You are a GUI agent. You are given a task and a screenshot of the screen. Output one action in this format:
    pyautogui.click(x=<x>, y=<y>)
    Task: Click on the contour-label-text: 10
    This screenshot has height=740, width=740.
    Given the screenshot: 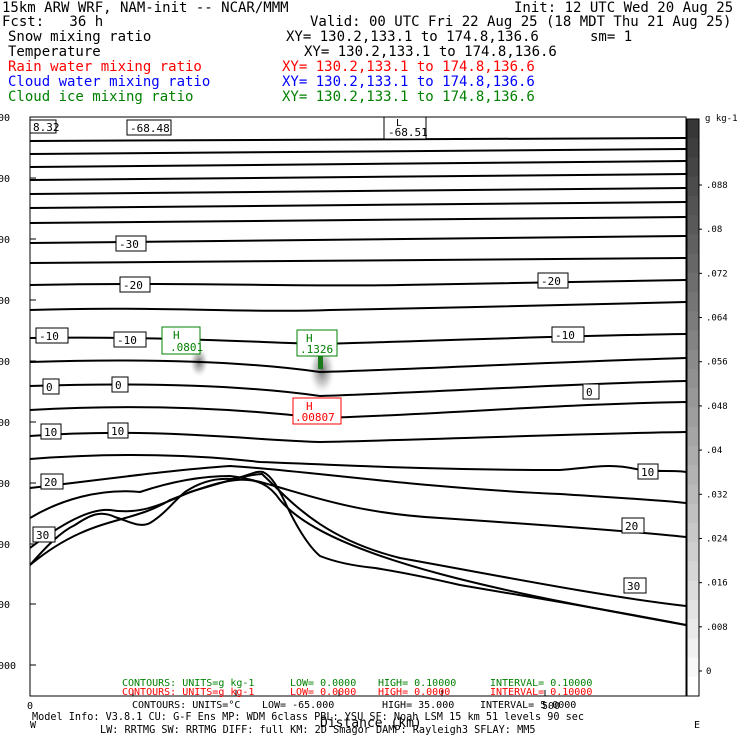 What is the action you would take?
    pyautogui.click(x=50, y=432)
    